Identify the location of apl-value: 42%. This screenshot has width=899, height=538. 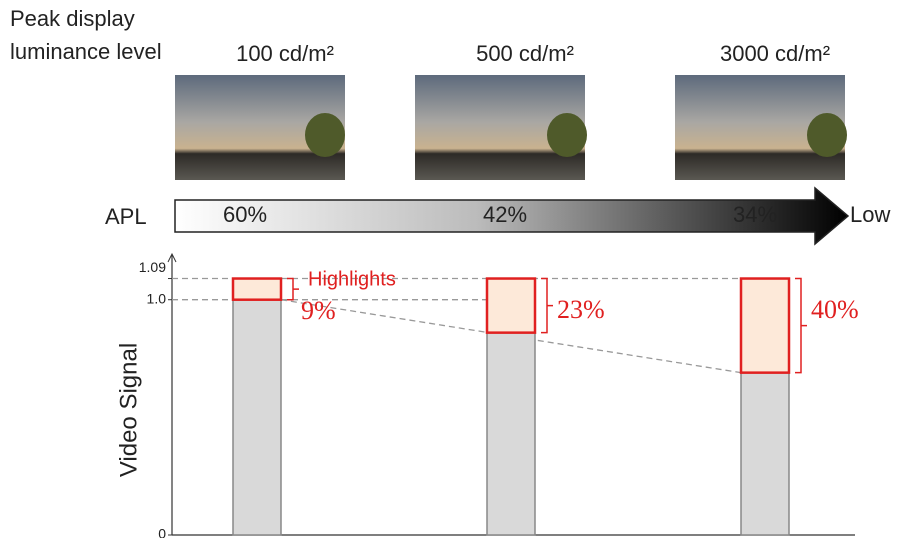
(505, 214).